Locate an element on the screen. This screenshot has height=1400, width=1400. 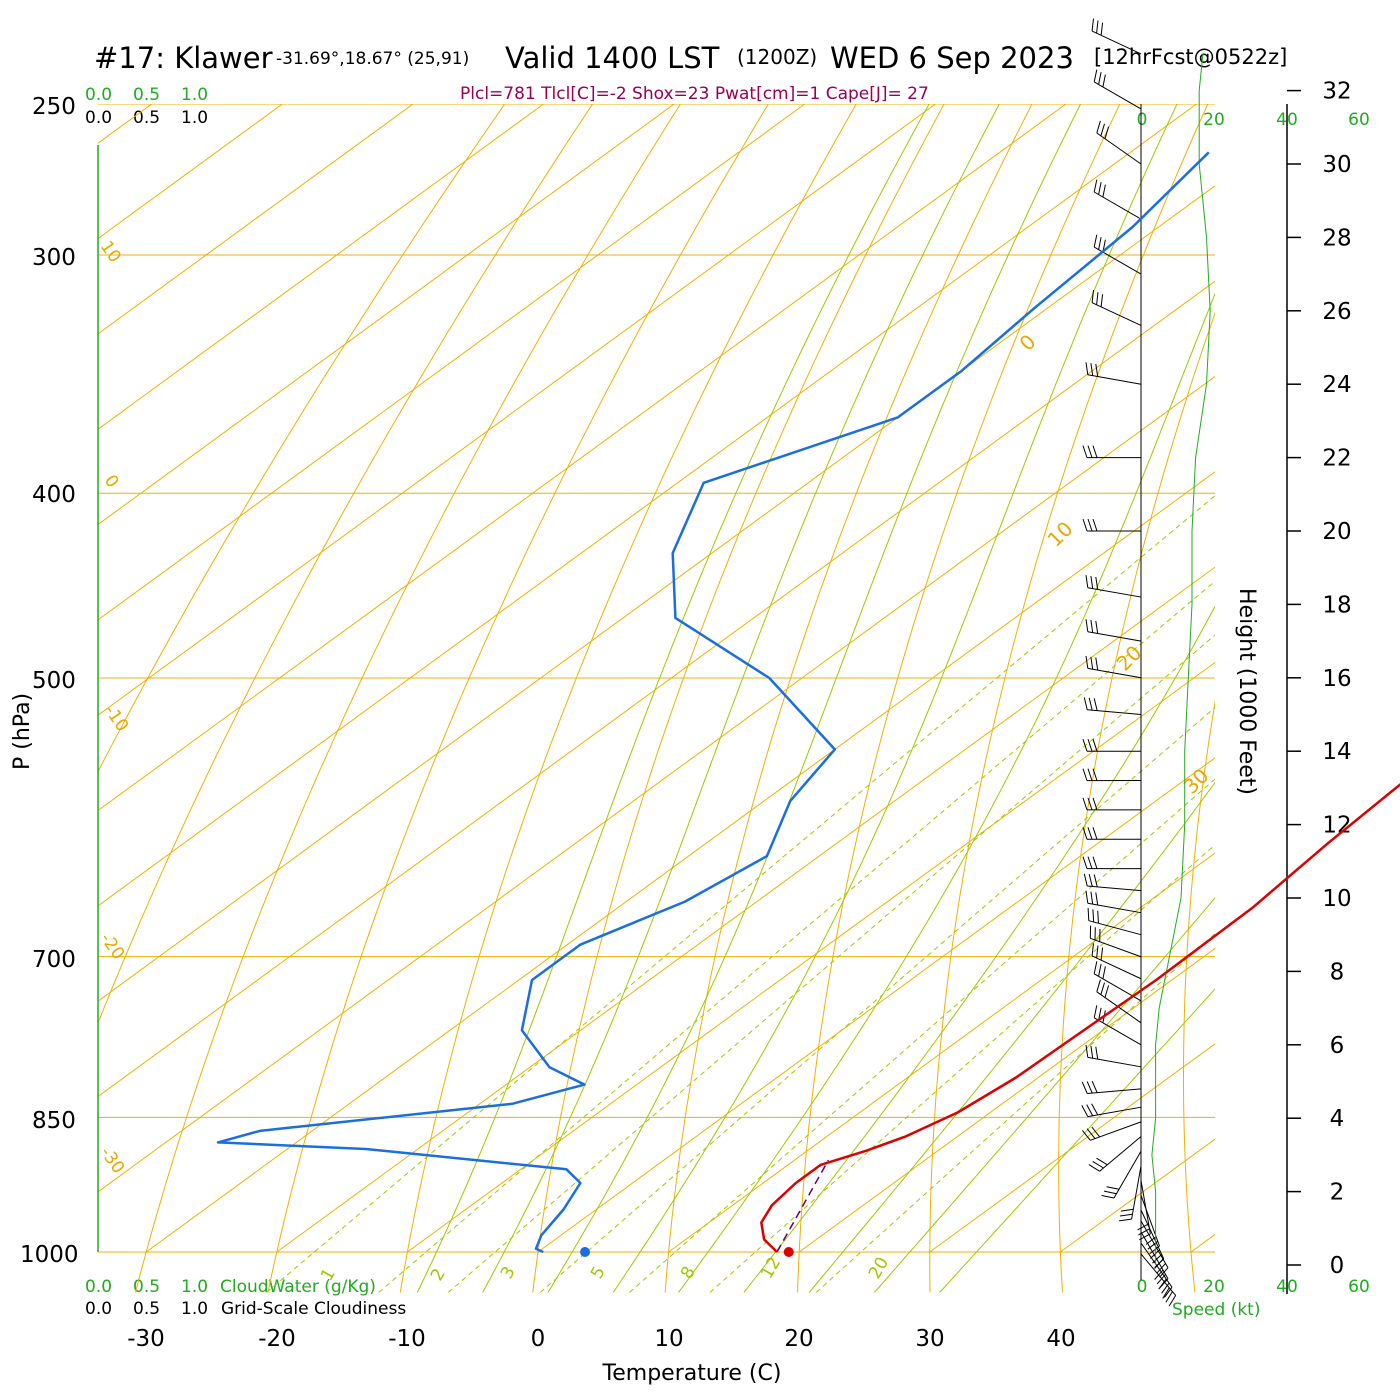
utc-time: (1200Z) is located at coordinates (777, 57).